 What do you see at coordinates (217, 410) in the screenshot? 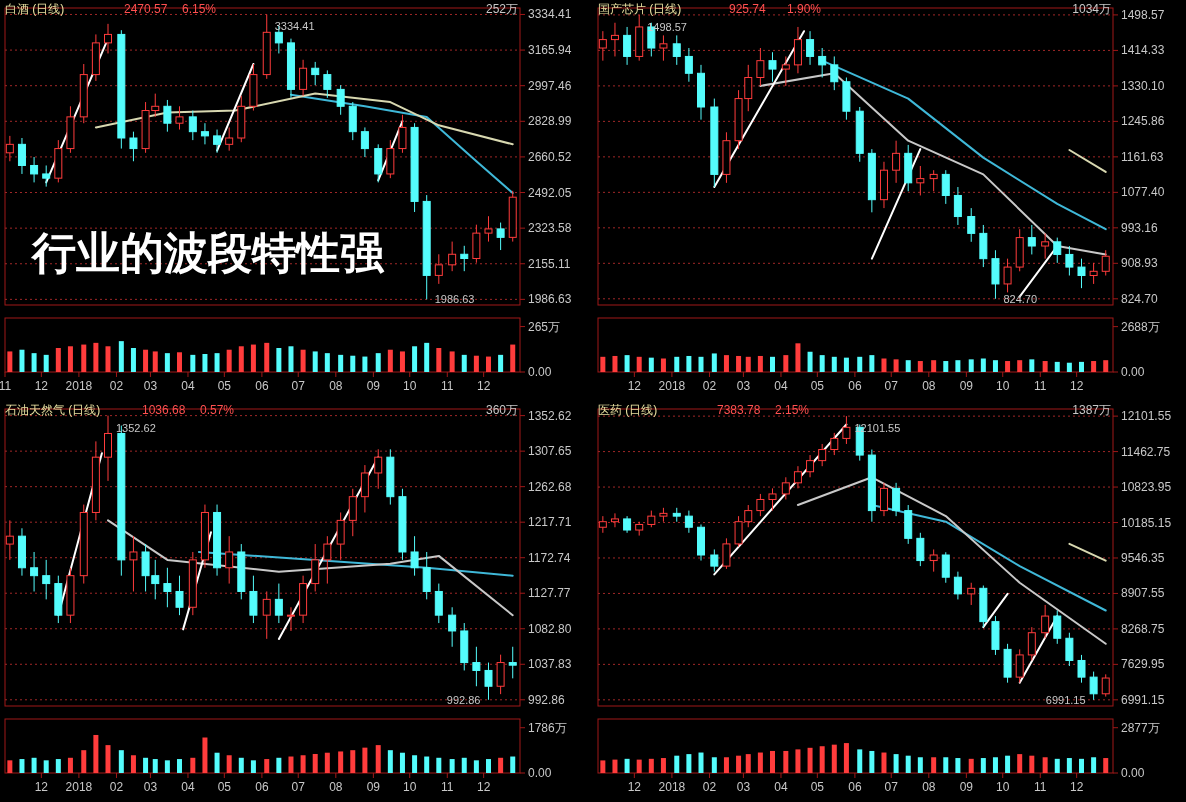
I see `annotation: 0.57%` at bounding box center [217, 410].